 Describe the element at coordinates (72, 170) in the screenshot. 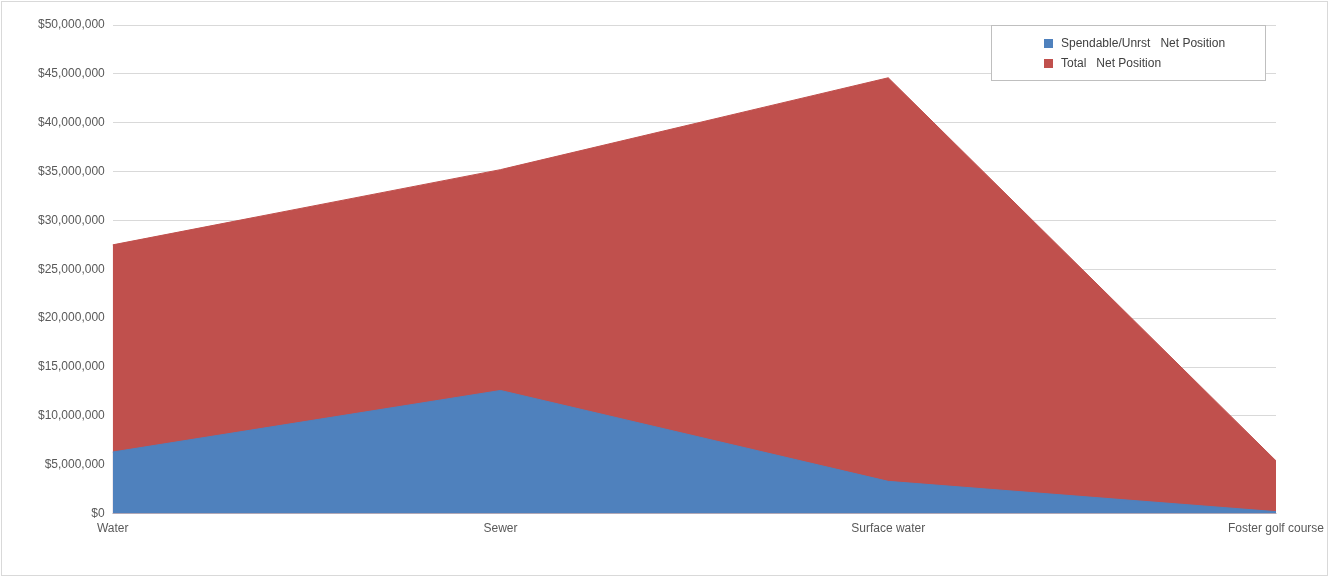

I see `y-tick-label: $35,000,000` at that location.